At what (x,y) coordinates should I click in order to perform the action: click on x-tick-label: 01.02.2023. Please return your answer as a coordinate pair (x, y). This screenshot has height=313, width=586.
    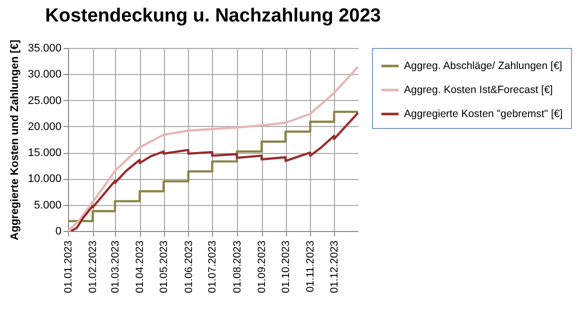
    Looking at the image, I should click on (93, 267).